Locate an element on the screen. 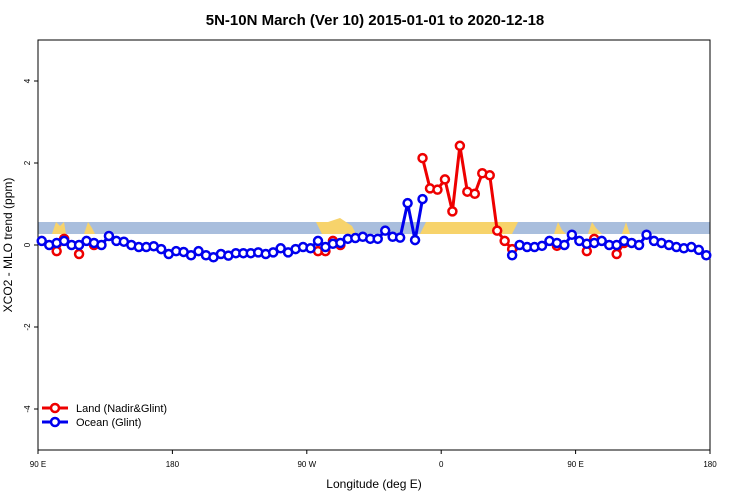 This screenshot has height=500, width=750. legend-label: Ocean (Glint) is located at coordinates (108, 423).